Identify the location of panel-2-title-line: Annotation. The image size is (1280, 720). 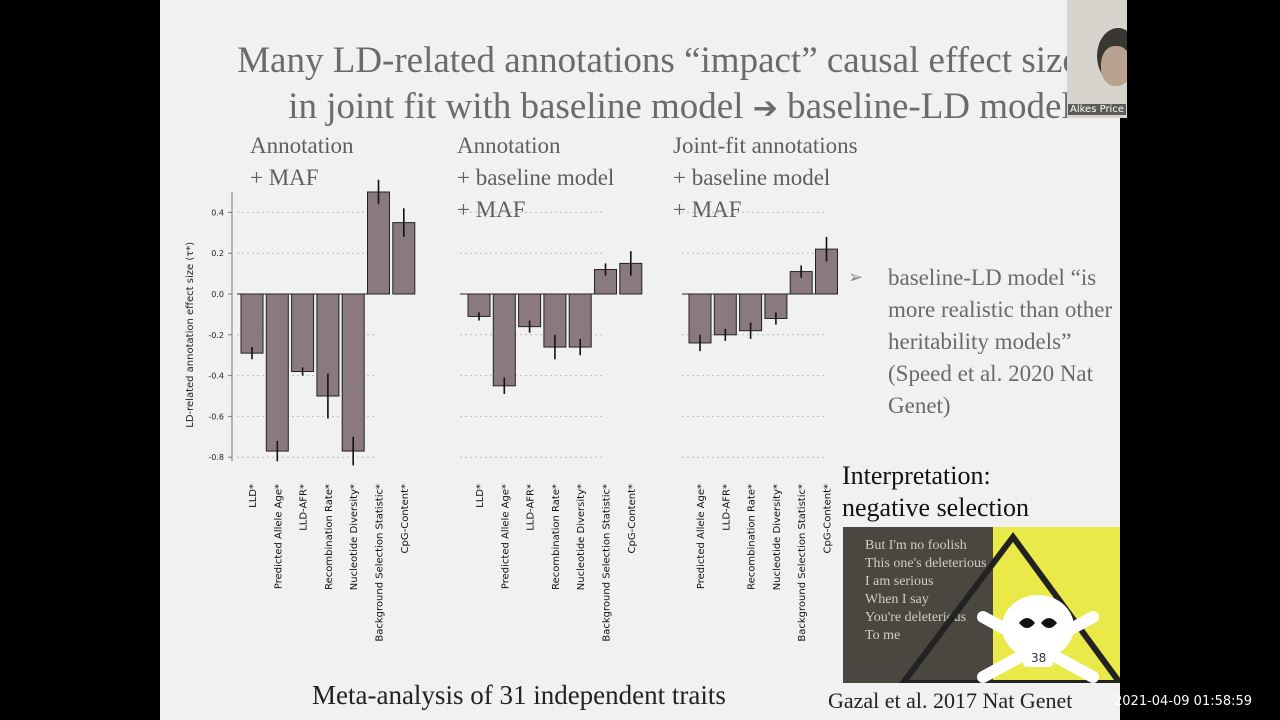
(509, 145).